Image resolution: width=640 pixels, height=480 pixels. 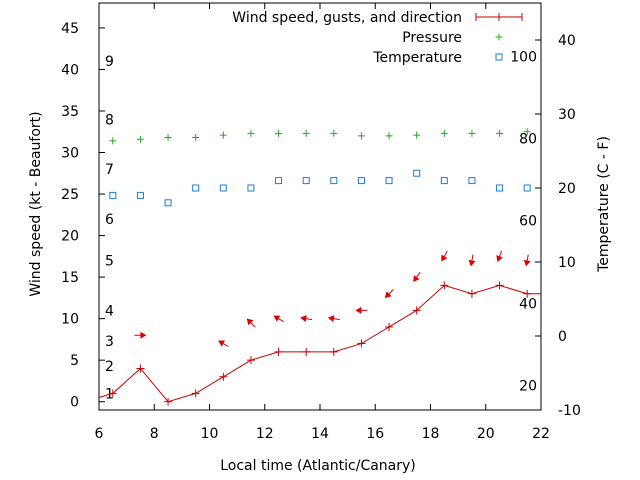 I want to click on beaufort-label: 7, so click(x=109, y=170).